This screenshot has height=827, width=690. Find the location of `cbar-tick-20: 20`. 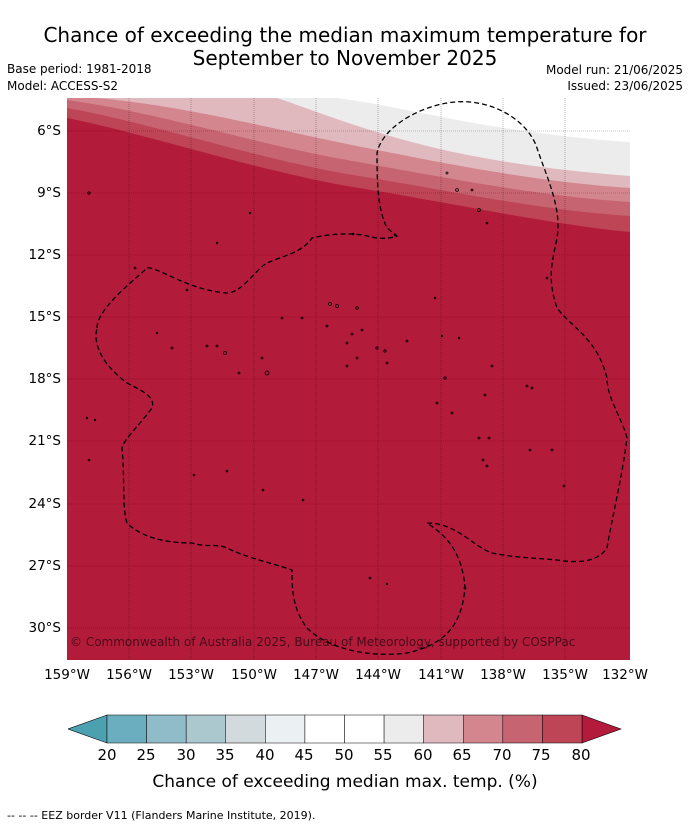

cbar-tick-20: 20 is located at coordinates (107, 755).